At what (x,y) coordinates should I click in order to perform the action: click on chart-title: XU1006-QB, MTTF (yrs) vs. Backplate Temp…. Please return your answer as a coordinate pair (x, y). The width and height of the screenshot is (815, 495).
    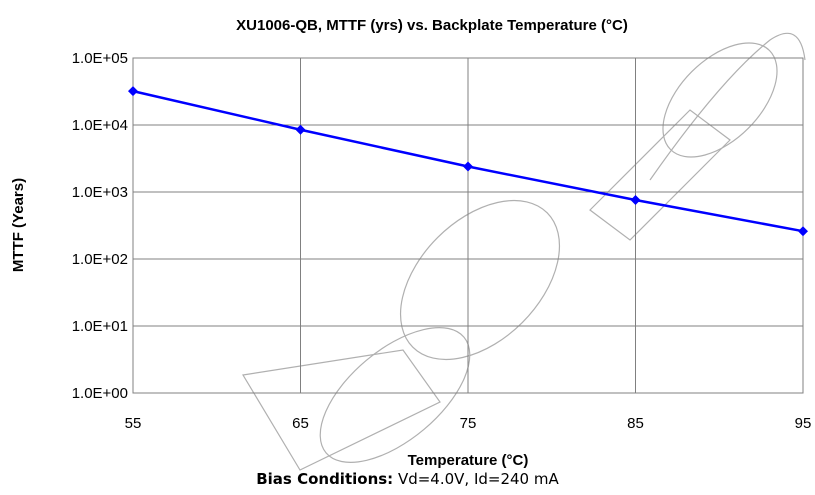
    Looking at the image, I should click on (432, 25).